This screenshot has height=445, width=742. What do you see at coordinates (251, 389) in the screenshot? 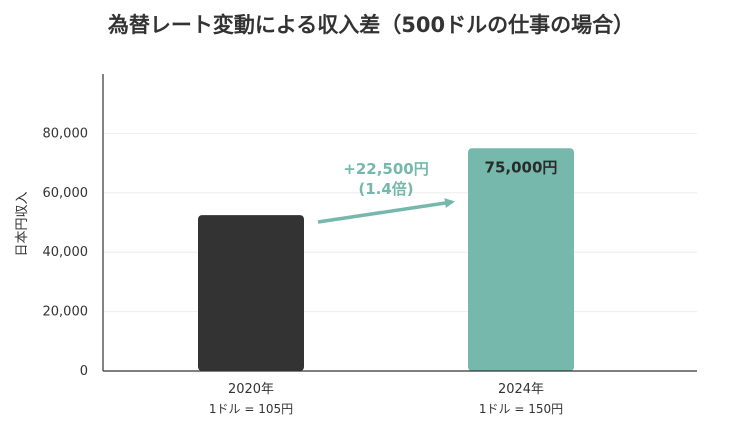
I see `x-category-label: 2020年` at bounding box center [251, 389].